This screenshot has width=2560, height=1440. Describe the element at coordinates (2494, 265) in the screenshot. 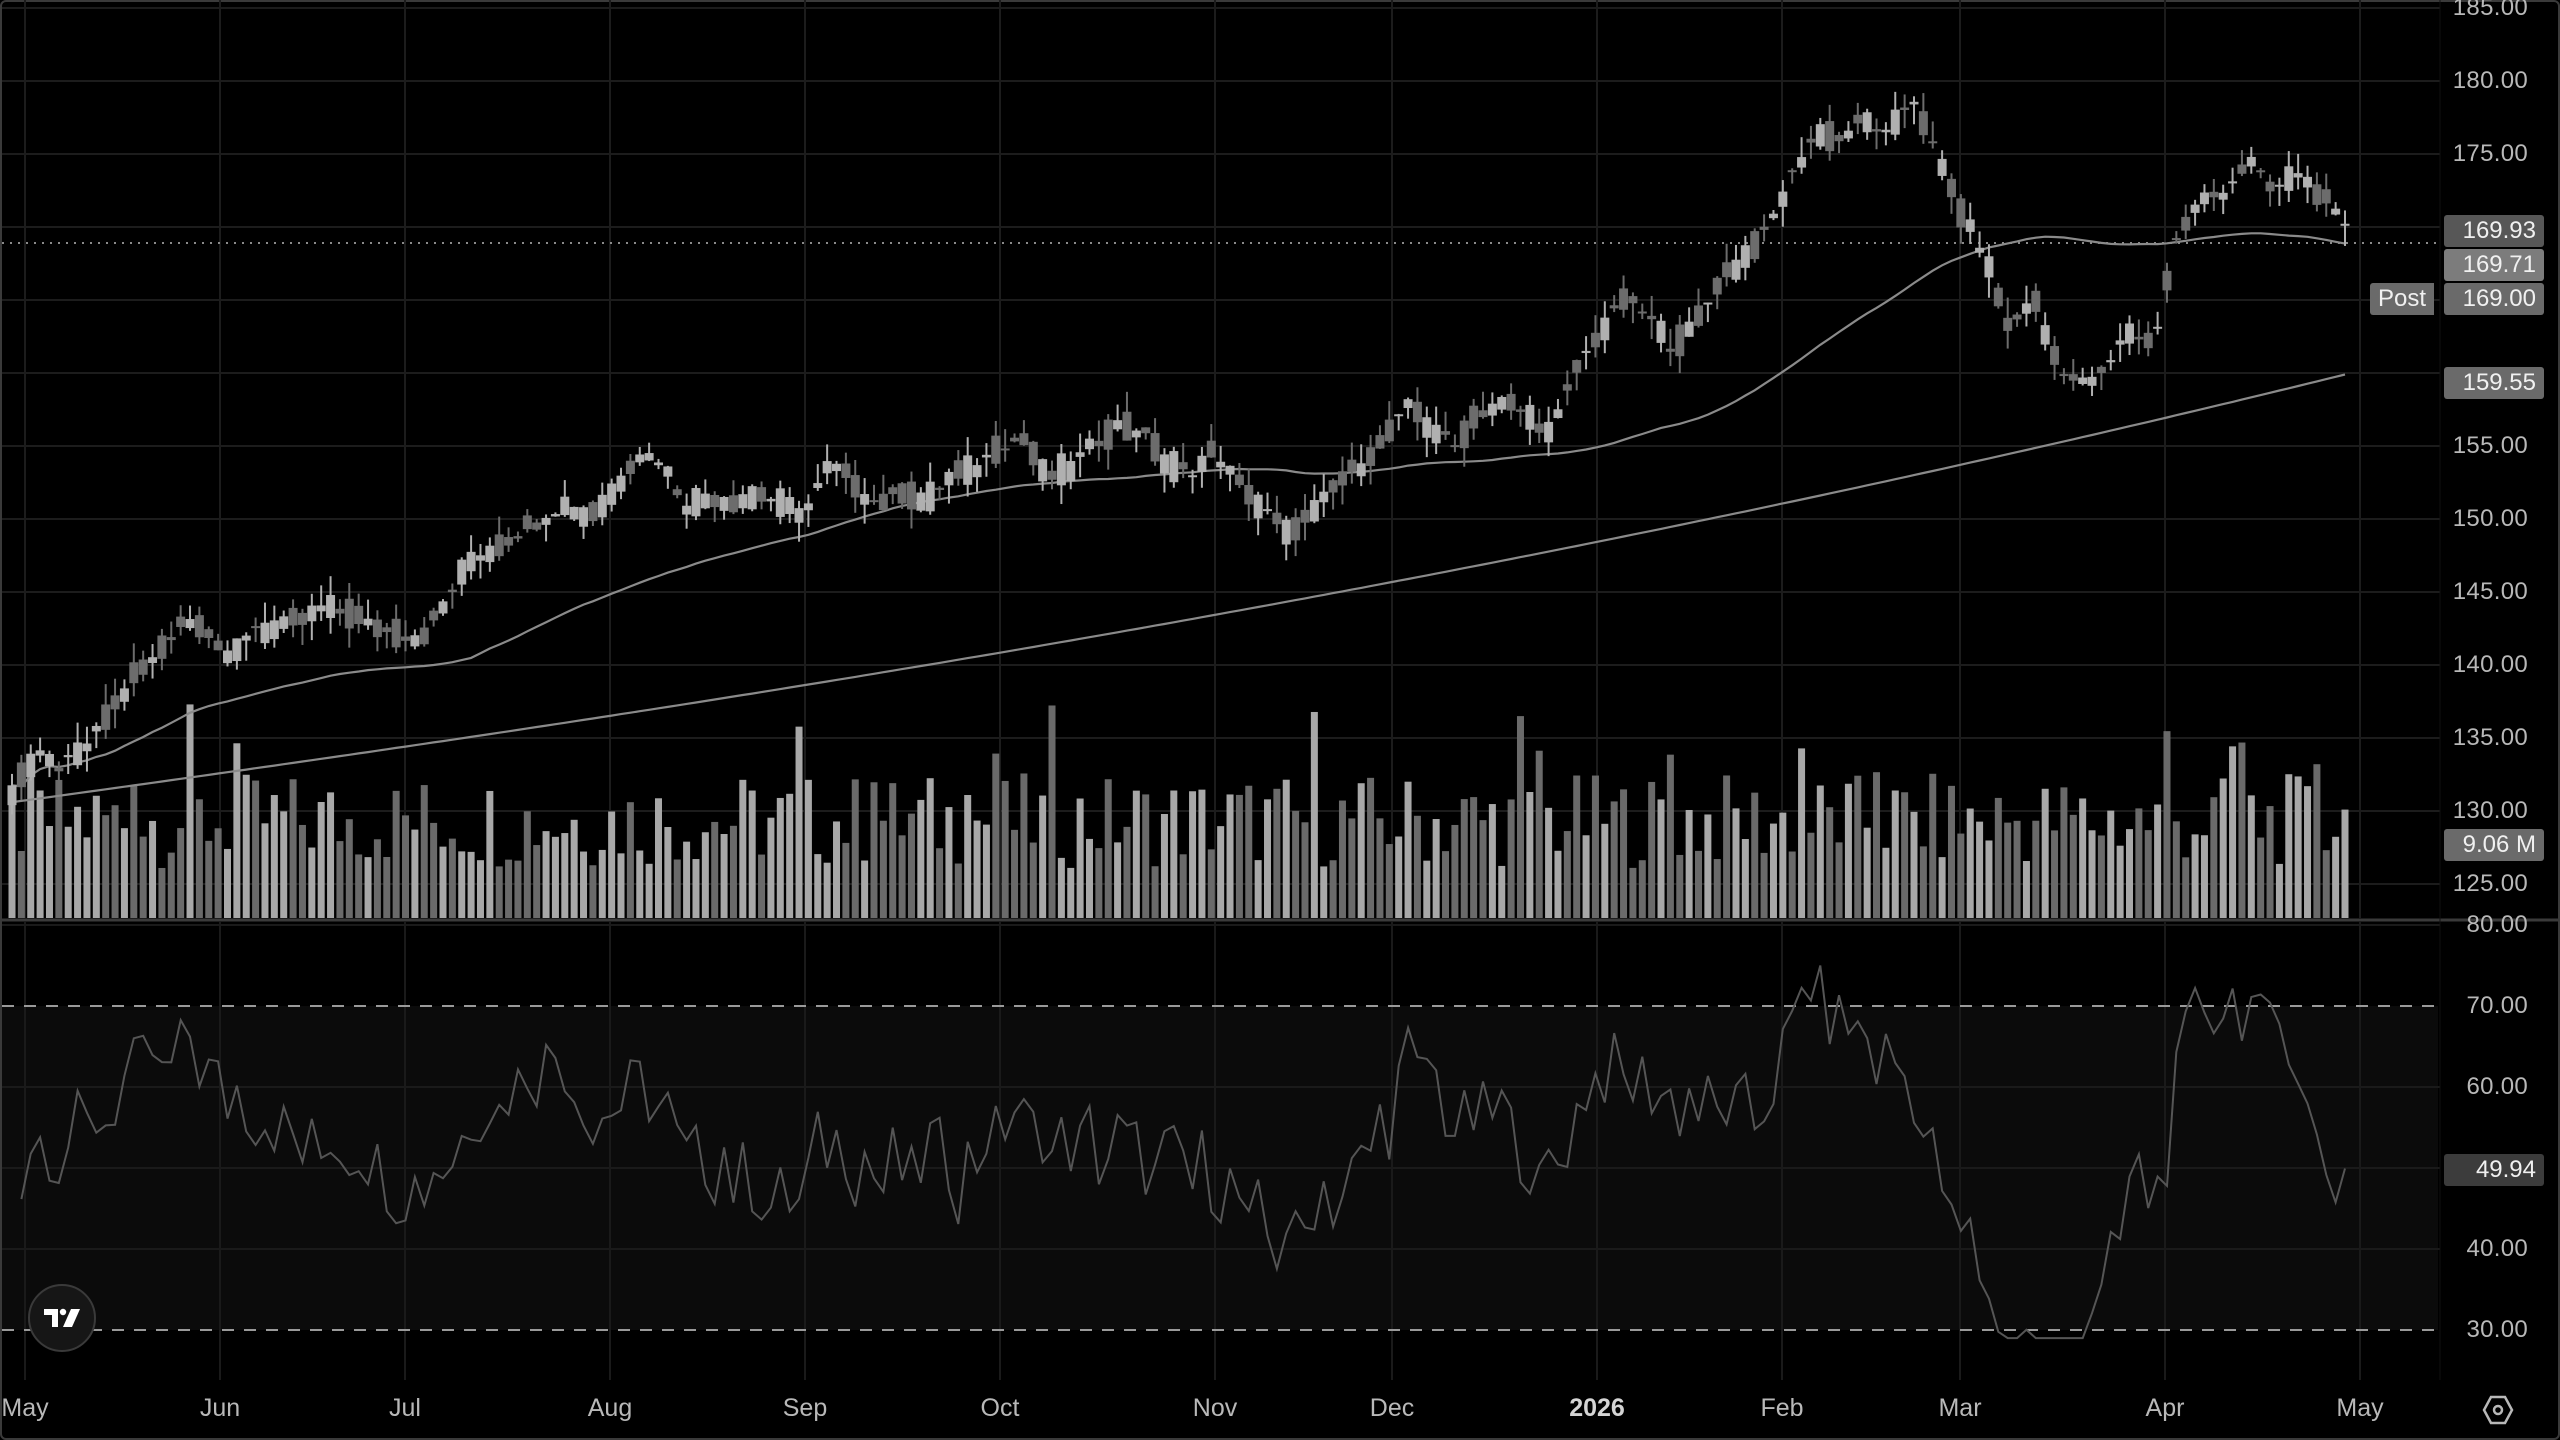

I see `ma-fast-value-tag: 169.71` at that location.